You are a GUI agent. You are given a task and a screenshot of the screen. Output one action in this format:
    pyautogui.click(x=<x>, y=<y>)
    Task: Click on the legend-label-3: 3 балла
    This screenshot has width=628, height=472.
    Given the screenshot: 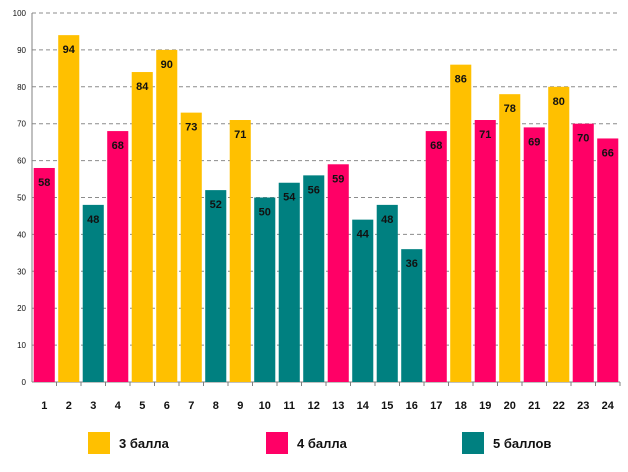 What is the action you would take?
    pyautogui.click(x=144, y=443)
    